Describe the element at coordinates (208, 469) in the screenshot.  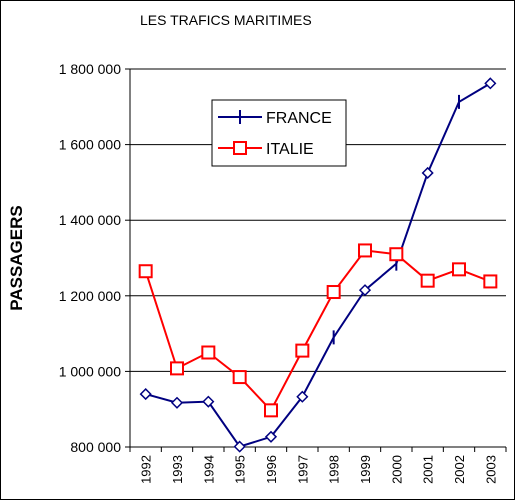
I see `x-tick-label: 1994` at that location.